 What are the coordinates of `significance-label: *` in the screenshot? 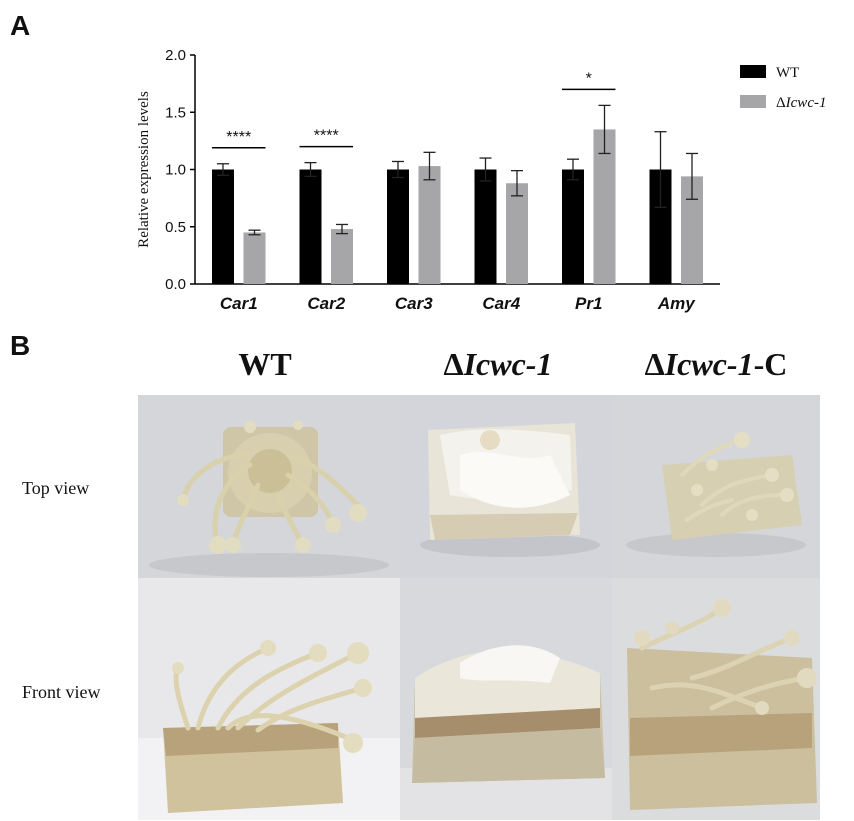 It's located at (589, 78).